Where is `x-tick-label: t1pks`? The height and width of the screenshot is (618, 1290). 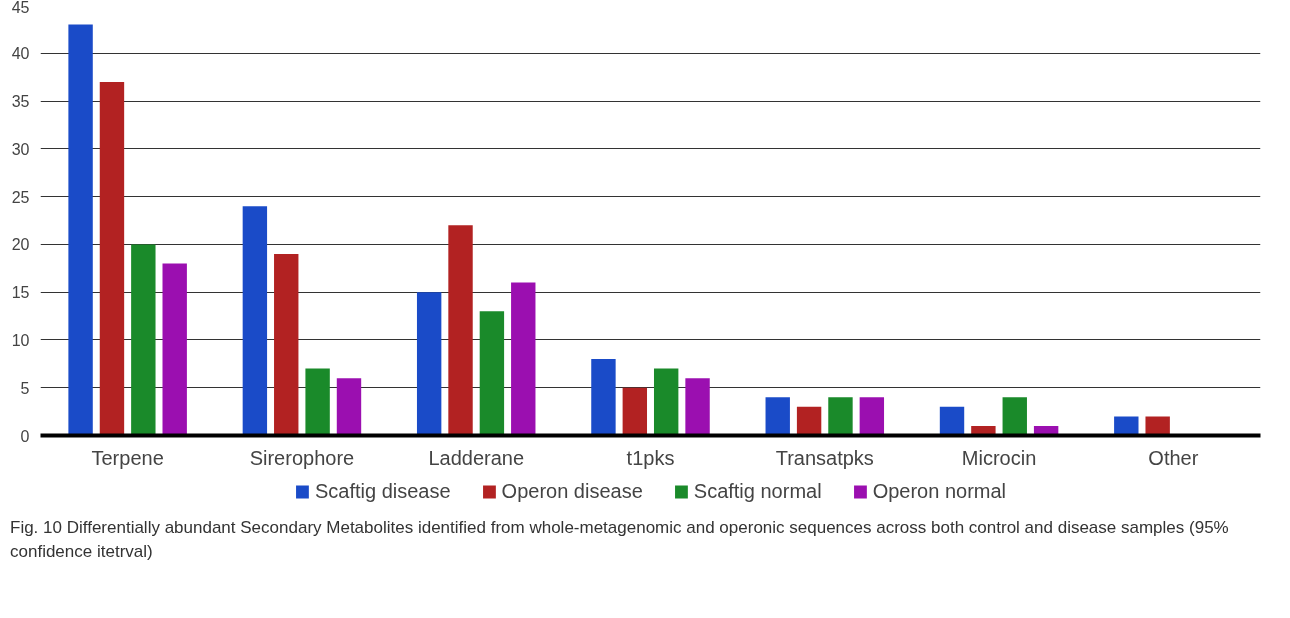 x-tick-label: t1pks is located at coordinates (650, 457).